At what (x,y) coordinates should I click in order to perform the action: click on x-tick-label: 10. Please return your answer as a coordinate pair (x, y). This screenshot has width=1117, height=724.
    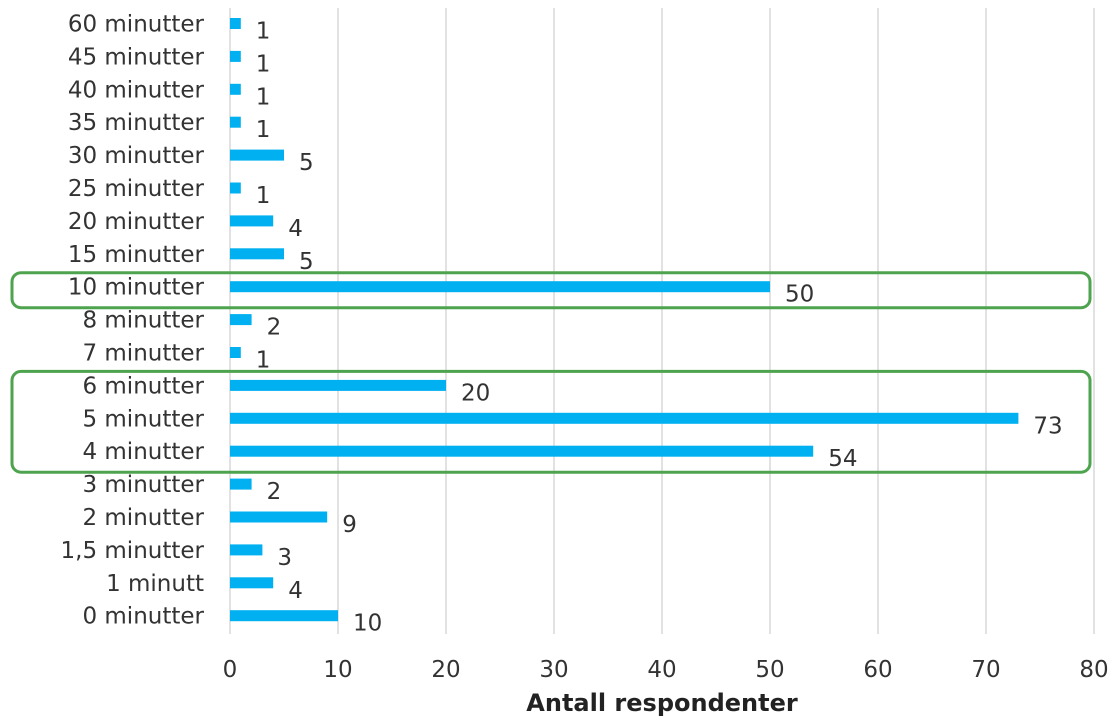
    Looking at the image, I should click on (337, 670).